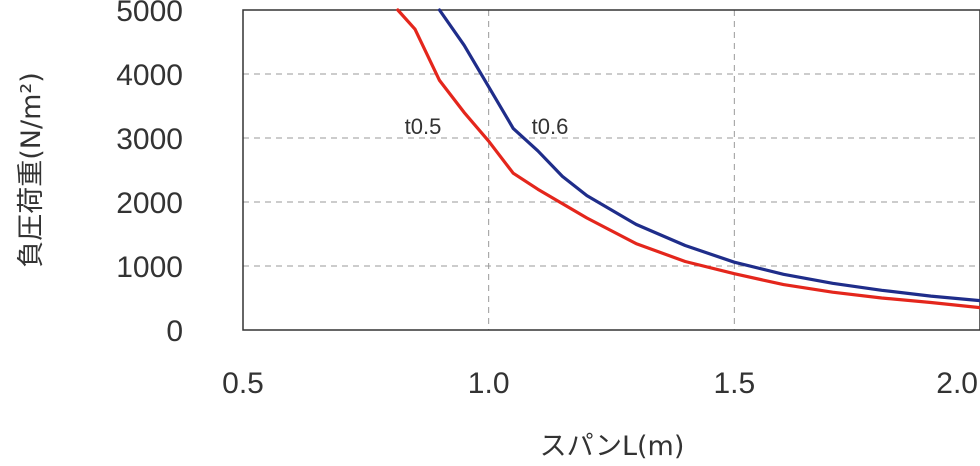 This screenshot has width=980, height=466. Describe the element at coordinates (31, 170) in the screenshot. I see `y-axis-title: 負圧荷重(N/m²)` at that location.